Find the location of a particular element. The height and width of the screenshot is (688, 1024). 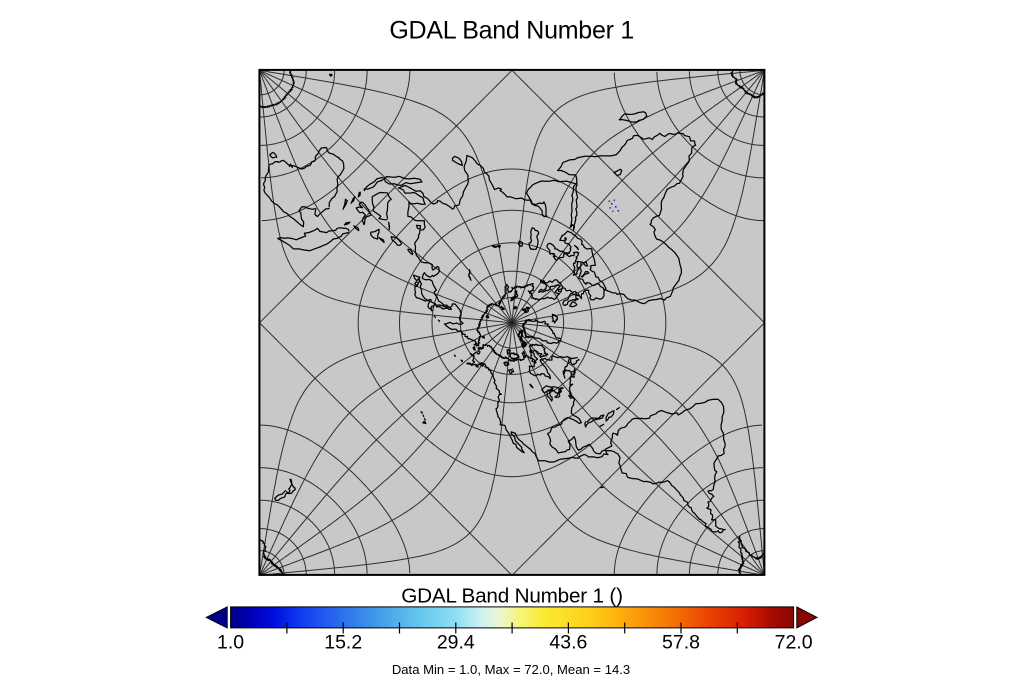

svg-text:Data Min = 1.0, Max = 72.0, Me: Data Min = 1.0, Max = 72.0, Mean = 14.3 is located at coordinates (511, 669).